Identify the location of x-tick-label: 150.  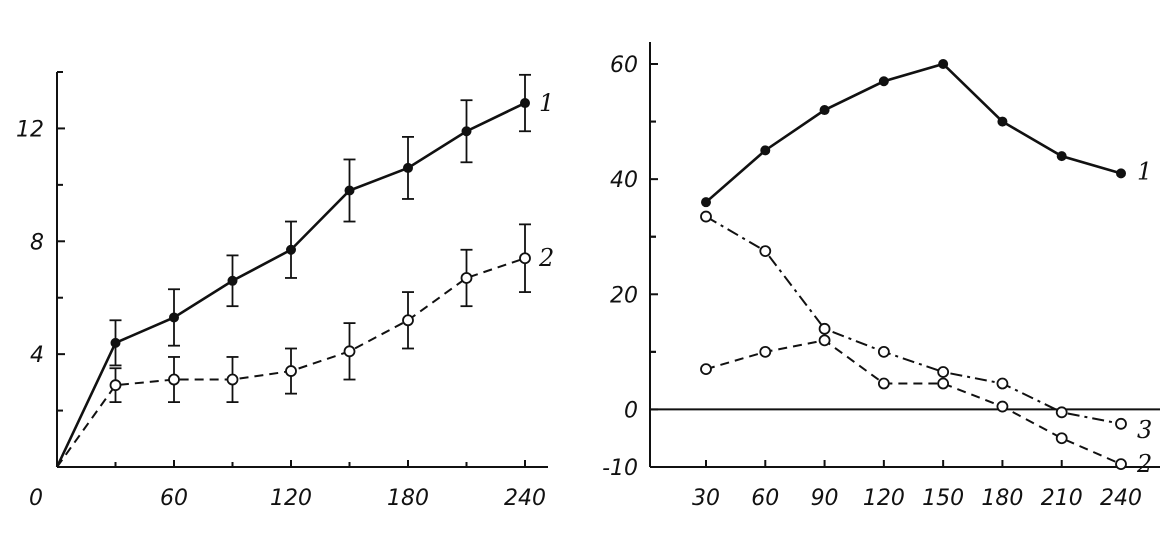
(943, 498).